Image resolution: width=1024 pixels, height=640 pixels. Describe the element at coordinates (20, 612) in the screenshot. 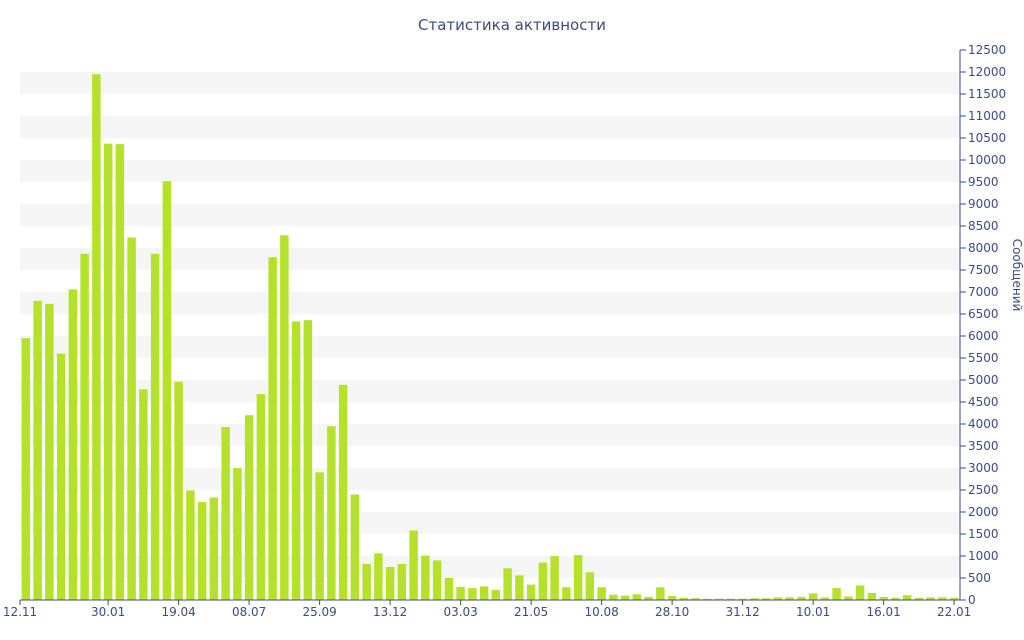

I see `x-tick-label: 12.11` at that location.